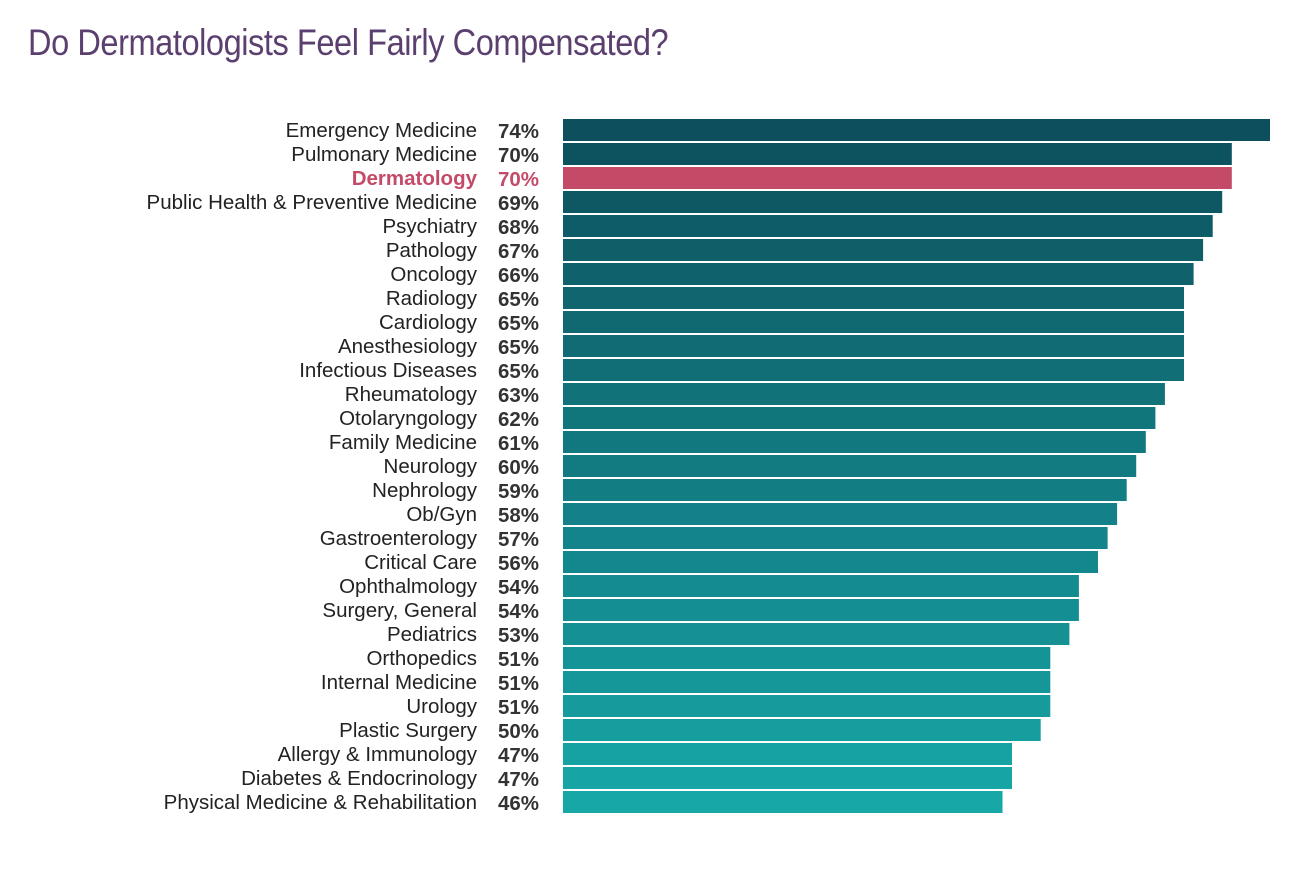  What do you see at coordinates (916, 130) in the screenshot?
I see `bar-emergency-medicine` at bounding box center [916, 130].